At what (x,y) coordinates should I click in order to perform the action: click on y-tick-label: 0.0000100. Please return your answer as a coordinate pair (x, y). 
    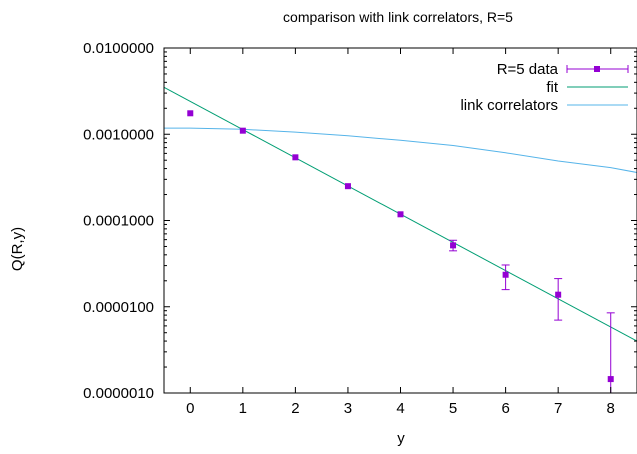
    Looking at the image, I should click on (118, 307).